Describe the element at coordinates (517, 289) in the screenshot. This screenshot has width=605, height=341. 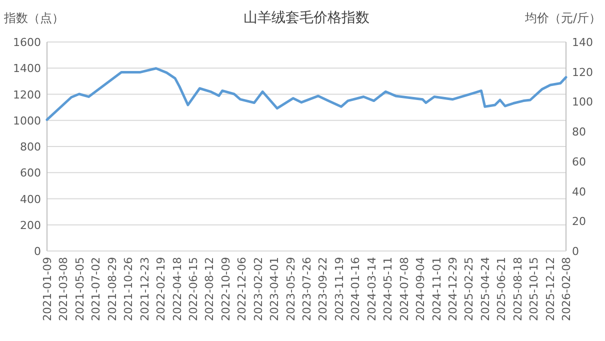
I see `x-tick-label: 2025-08-18` at that location.